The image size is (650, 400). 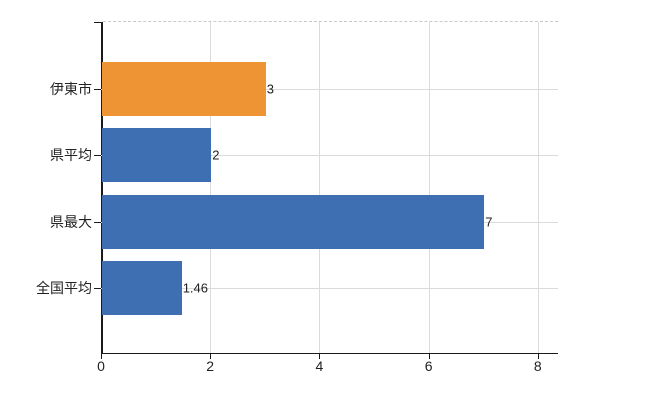 What do you see at coordinates (102, 188) in the screenshot?
I see `y-axis-line` at bounding box center [102, 188].